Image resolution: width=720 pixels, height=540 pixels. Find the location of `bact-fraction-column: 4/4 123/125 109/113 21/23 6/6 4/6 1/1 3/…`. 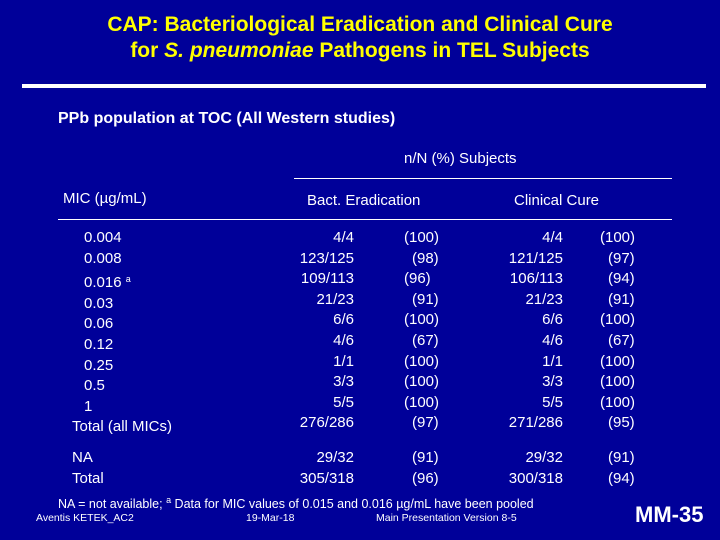

bact-fraction-column: 4/4 123/125 109/113 21/23 6/6 4/6 1/1 3/… is located at coordinates (311, 331).